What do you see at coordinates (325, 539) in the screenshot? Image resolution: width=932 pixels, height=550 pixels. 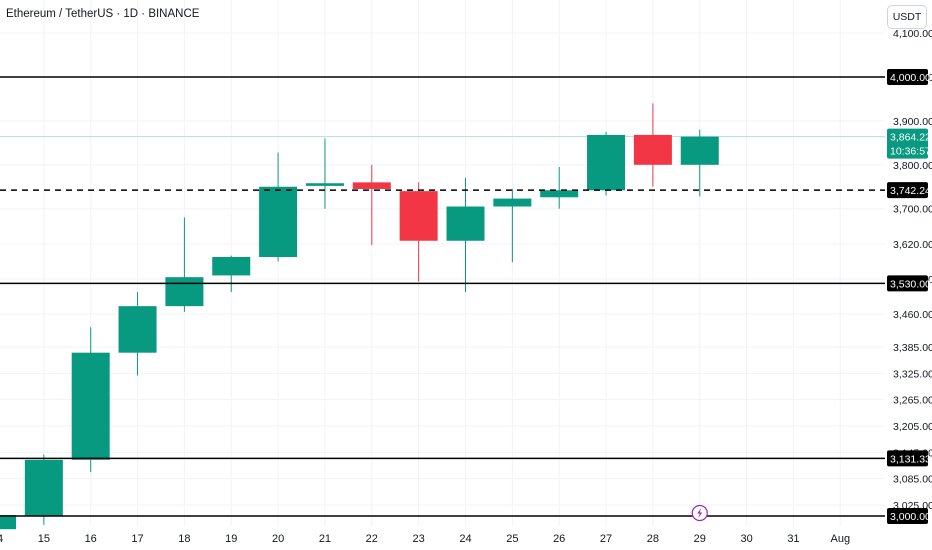 I see `x-tick-label: 21` at bounding box center [325, 539].